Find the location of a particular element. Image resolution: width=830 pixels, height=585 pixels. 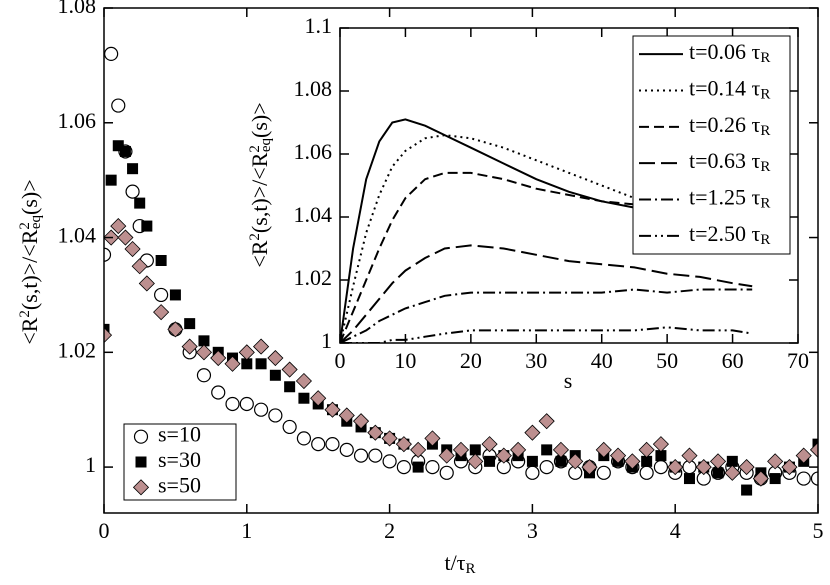

legend-marker is located at coordinates (141, 462).